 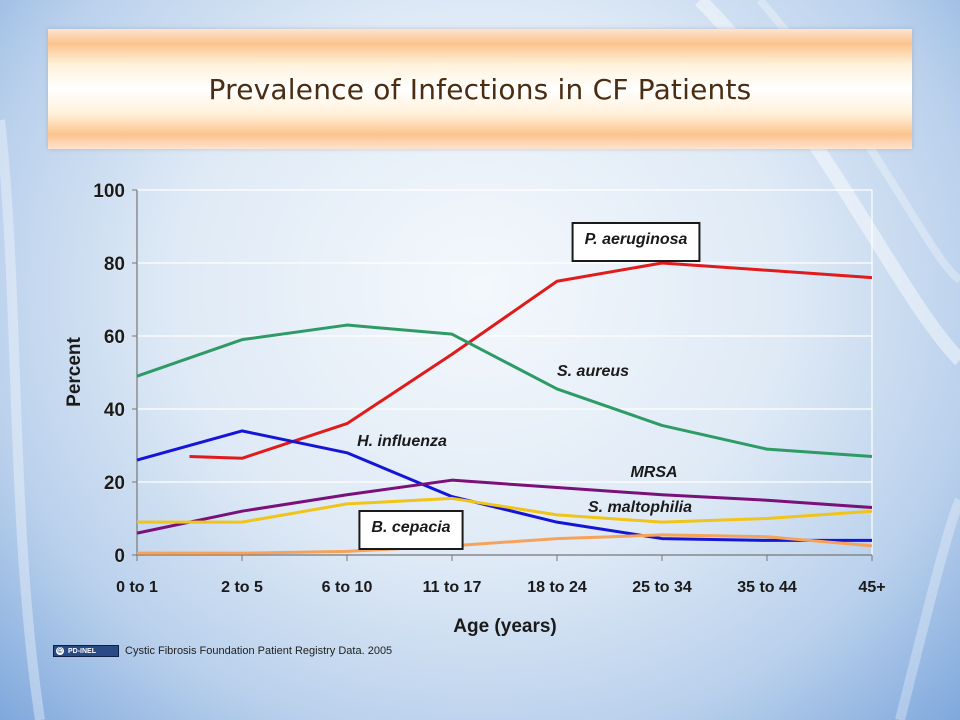 What do you see at coordinates (114, 483) in the screenshot?
I see `y-tick-label: 20` at bounding box center [114, 483].